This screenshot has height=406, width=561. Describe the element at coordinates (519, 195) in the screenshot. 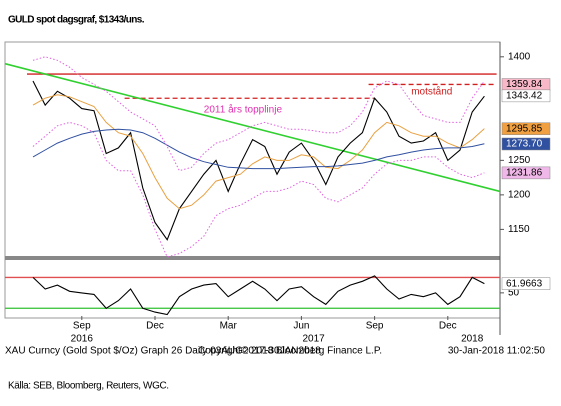

I see `y-tick-label: 1200` at that location.